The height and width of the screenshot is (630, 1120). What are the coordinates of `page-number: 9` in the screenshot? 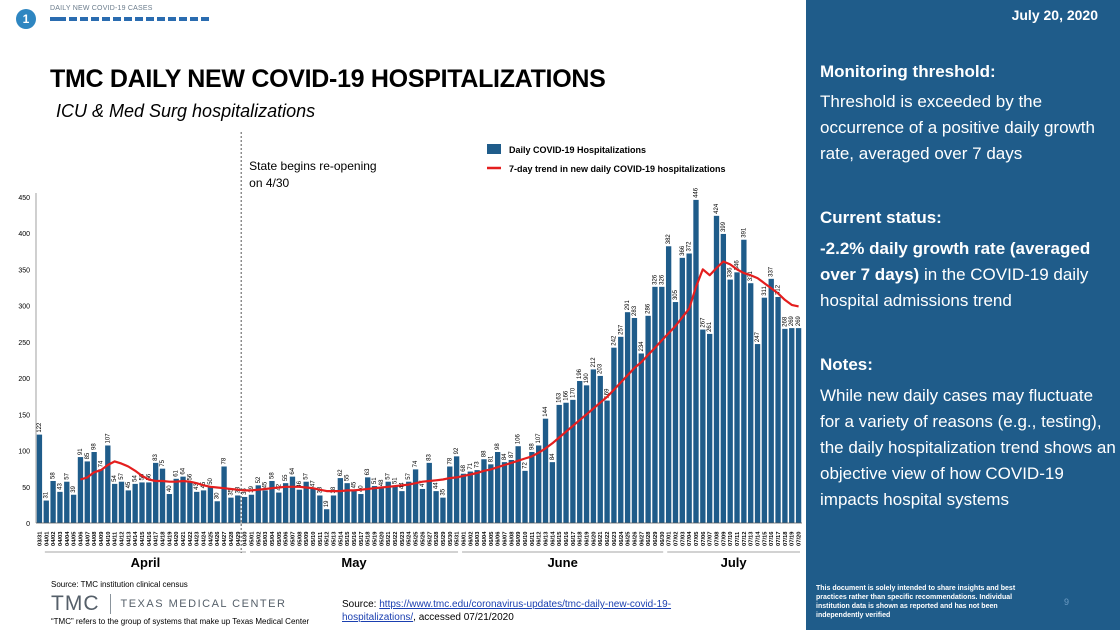 It's located at (1067, 602).